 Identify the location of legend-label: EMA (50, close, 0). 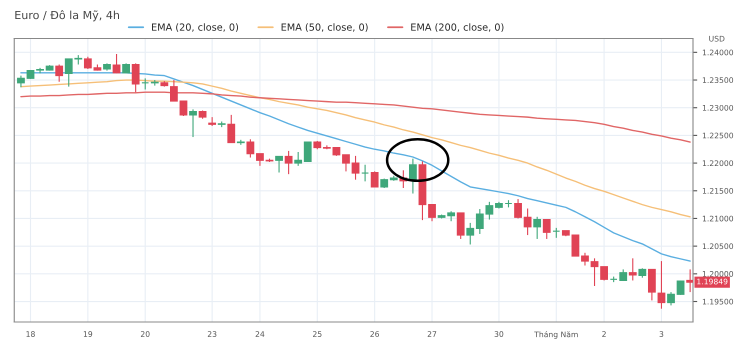
(325, 27).